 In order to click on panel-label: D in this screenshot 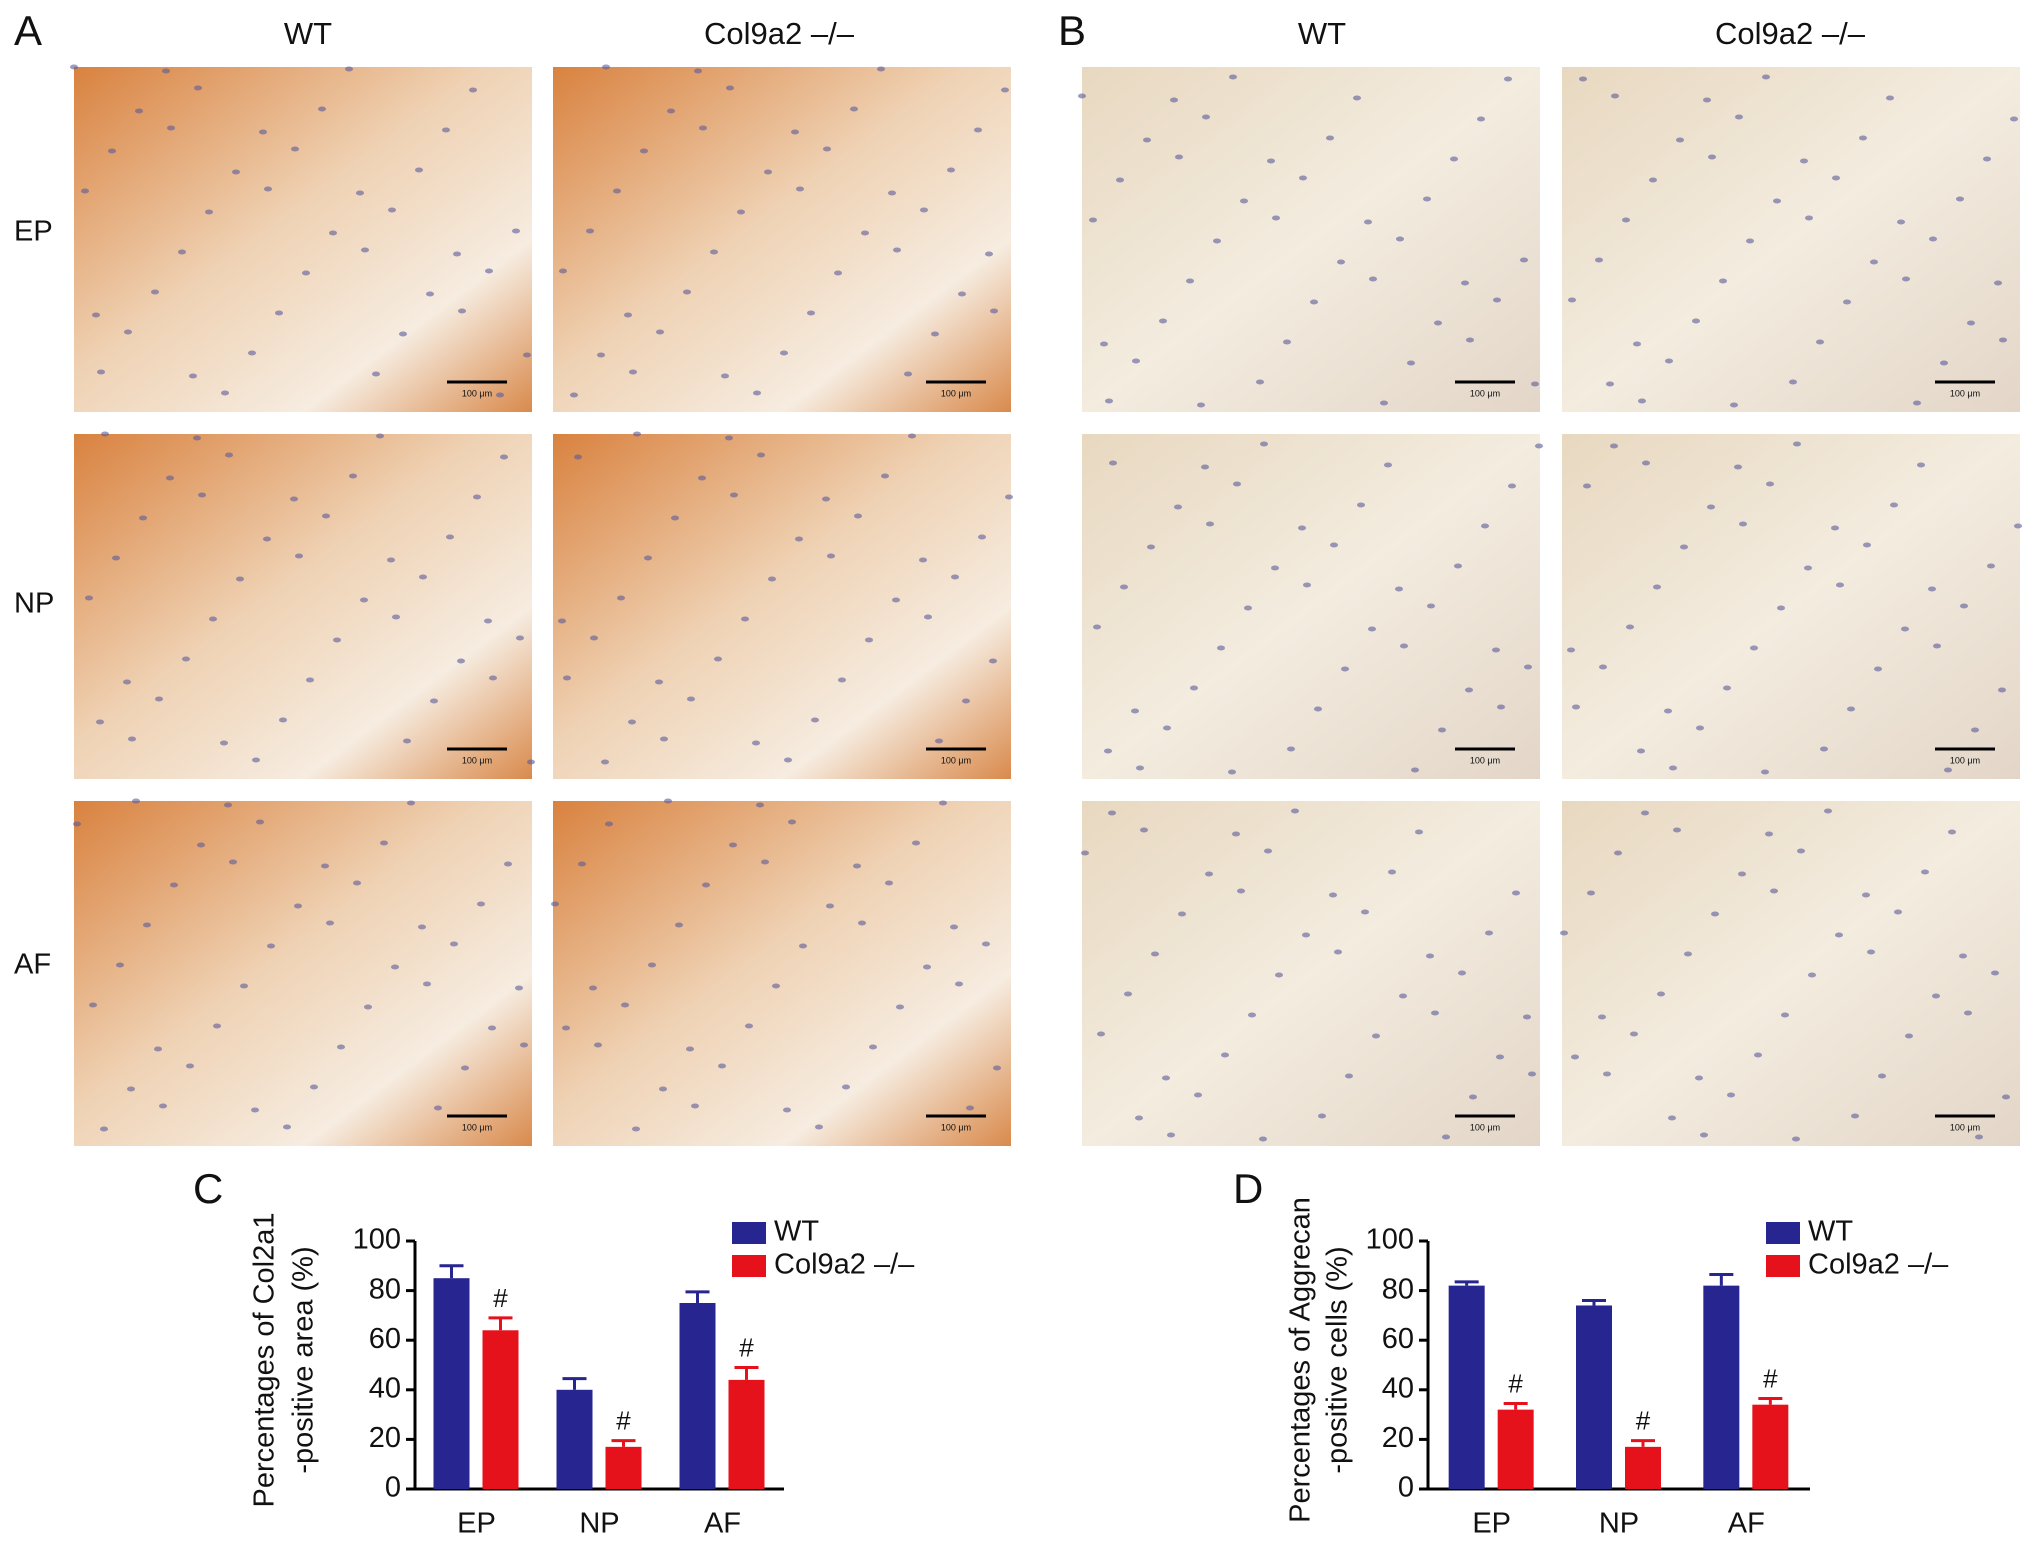, I will do `click(1248, 1188)`.